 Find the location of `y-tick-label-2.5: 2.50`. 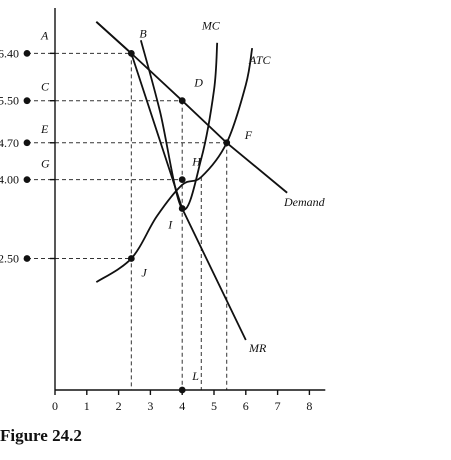

y-tick-label-2.5: 2.50 is located at coordinates (9, 259).